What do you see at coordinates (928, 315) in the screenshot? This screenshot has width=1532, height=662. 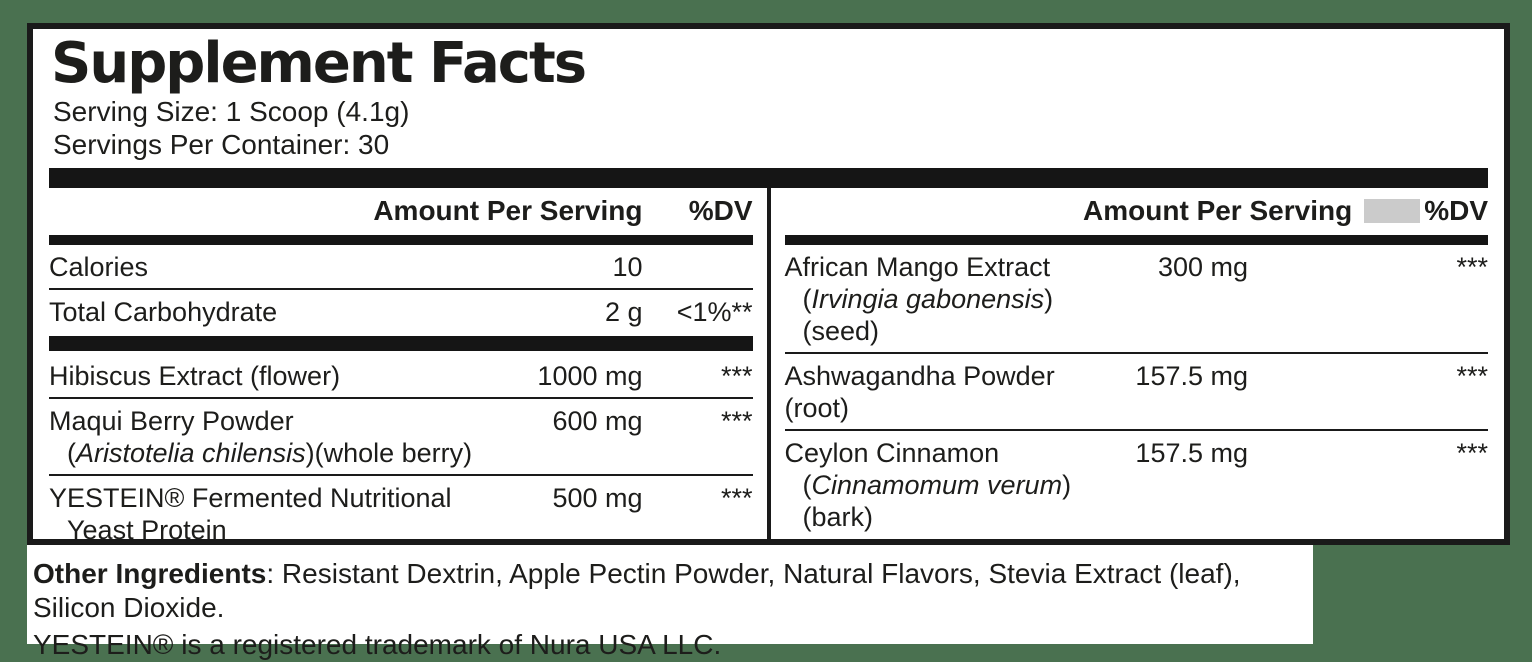 I see `subline-suffix: )(seed)` at bounding box center [928, 315].